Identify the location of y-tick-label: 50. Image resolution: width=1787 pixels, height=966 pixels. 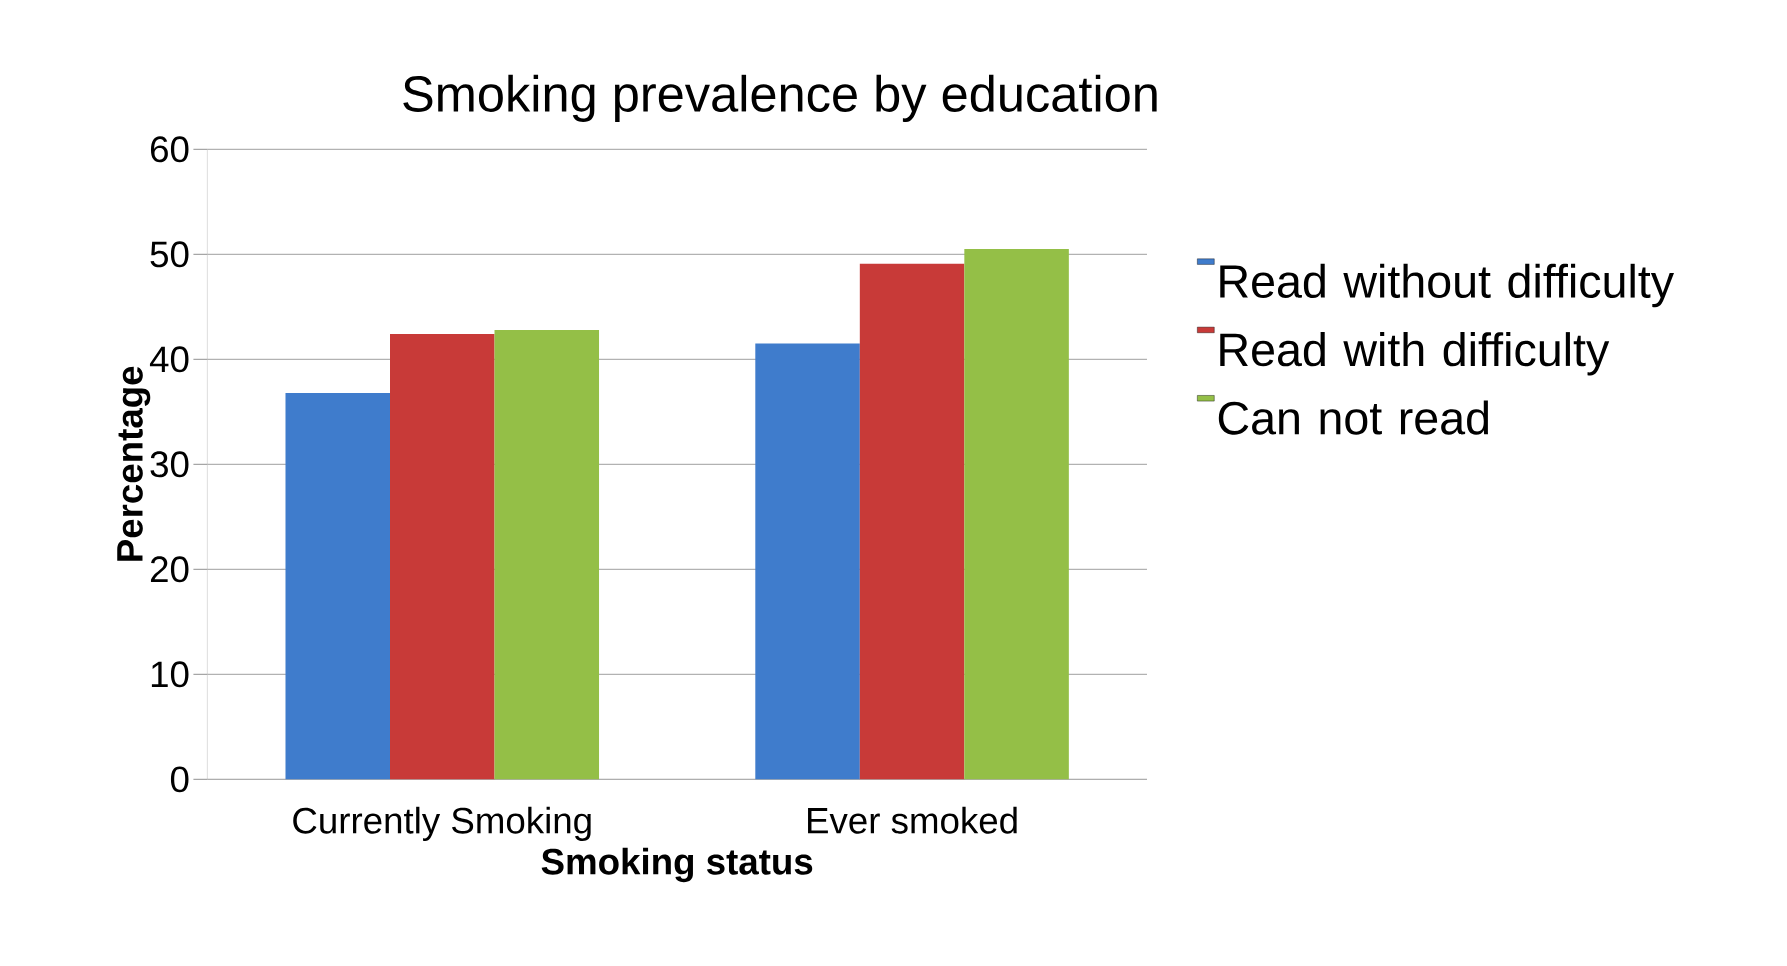
(169, 254).